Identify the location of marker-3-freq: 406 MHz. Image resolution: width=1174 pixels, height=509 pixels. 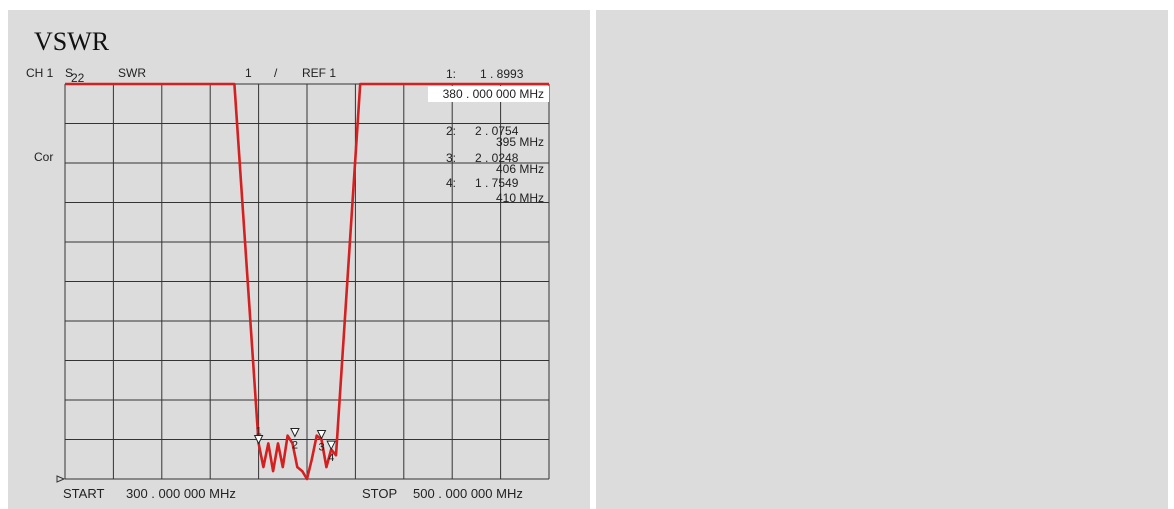
(520, 169).